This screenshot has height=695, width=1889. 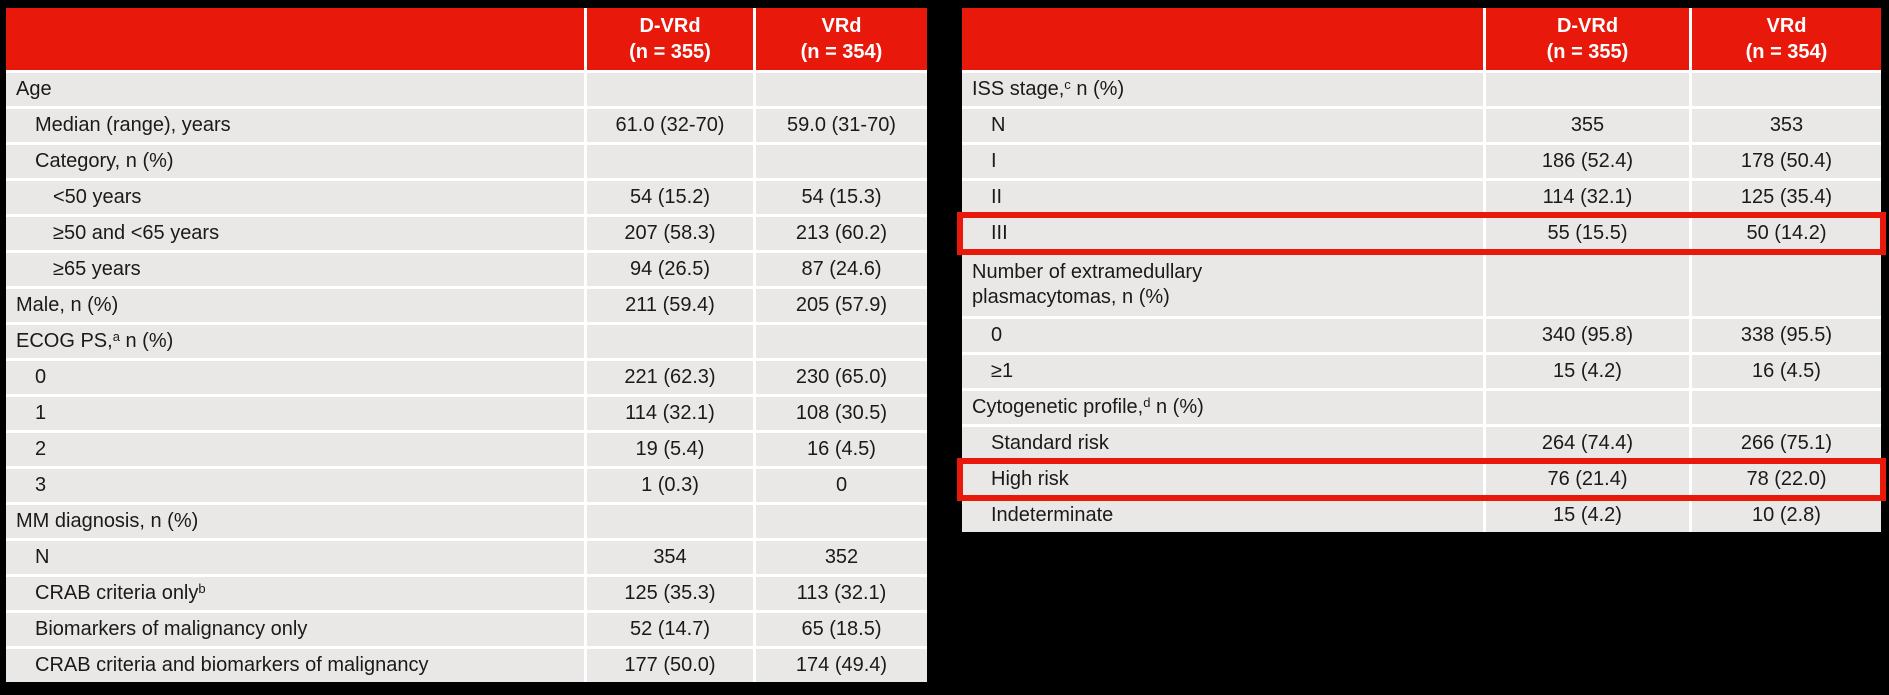 What do you see at coordinates (295, 305) in the screenshot?
I see `row-label-cell: Male, n (%)` at bounding box center [295, 305].